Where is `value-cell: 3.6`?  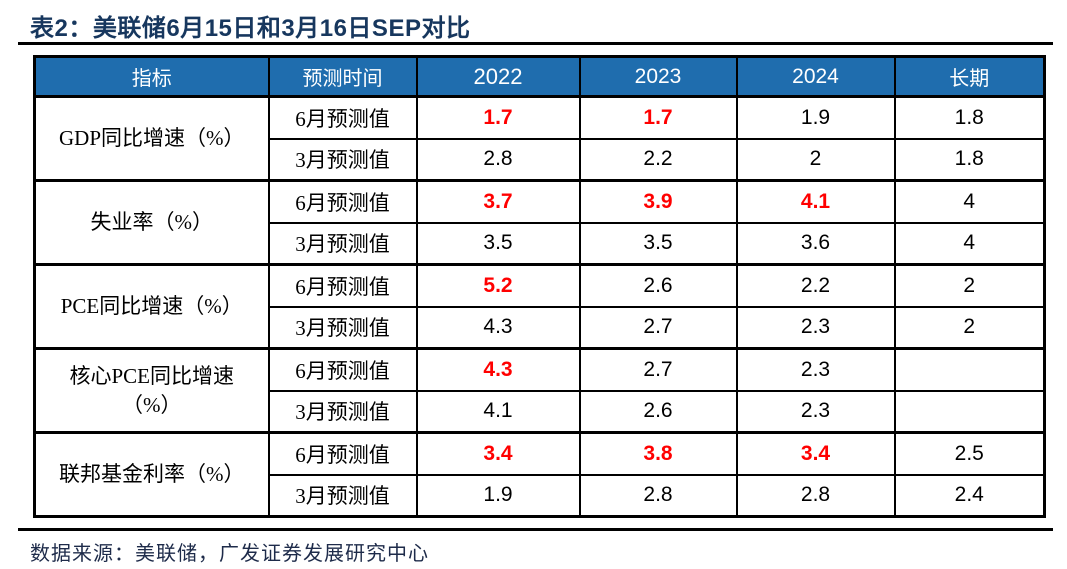
value-cell: 3.6 is located at coordinates (815, 243).